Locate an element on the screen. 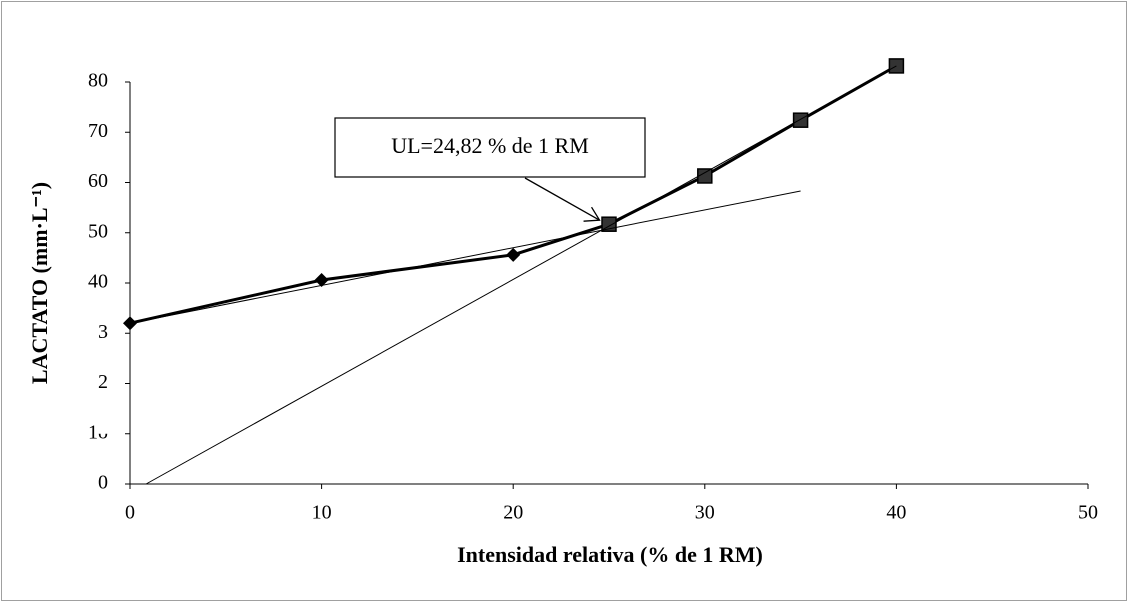 The width and height of the screenshot is (1129, 603). y-axis-title: LACTATO (mm·L⁻¹) is located at coordinates (39, 283).